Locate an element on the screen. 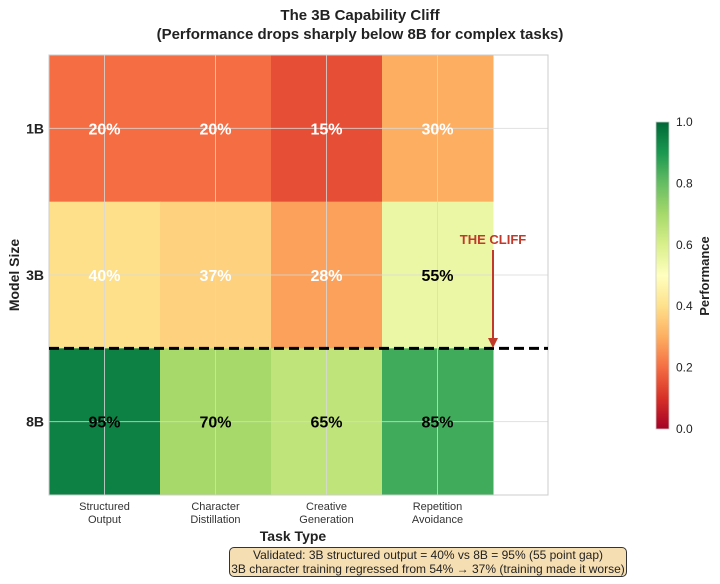 The width and height of the screenshot is (720, 584). y-tick-3b: 3B is located at coordinates (35, 275).